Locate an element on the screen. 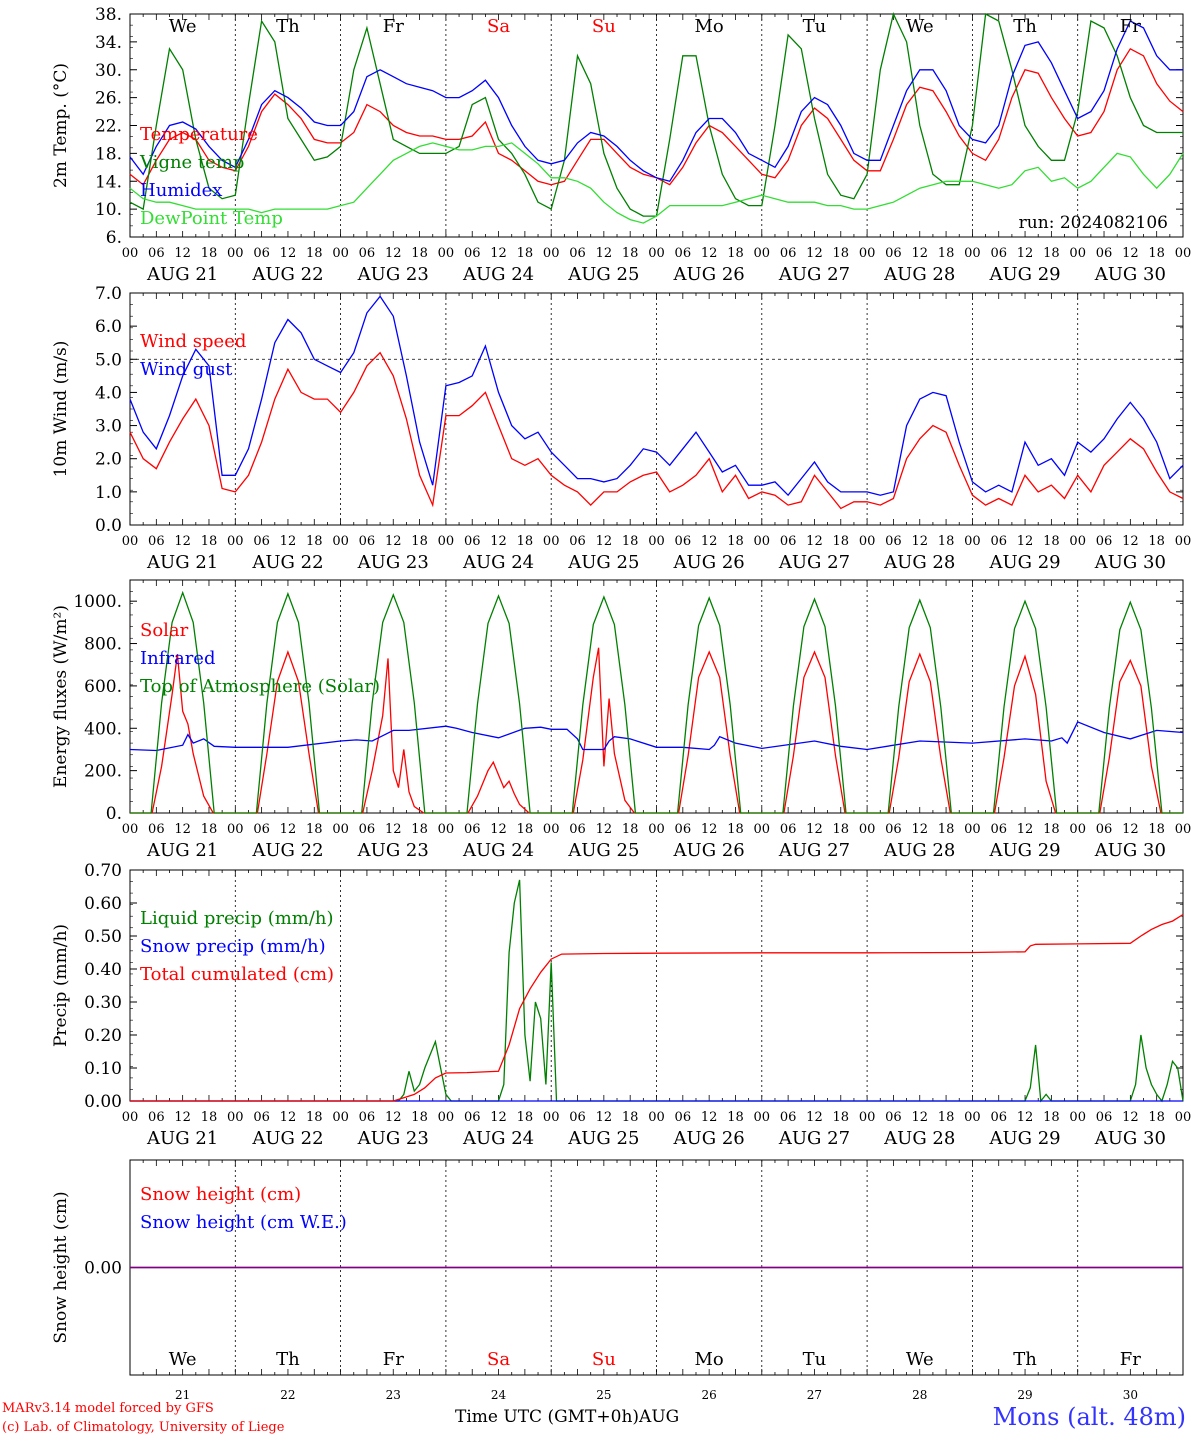 The height and width of the screenshot is (1440, 1194). y-tick-label: 0.60 is located at coordinates (103, 904).